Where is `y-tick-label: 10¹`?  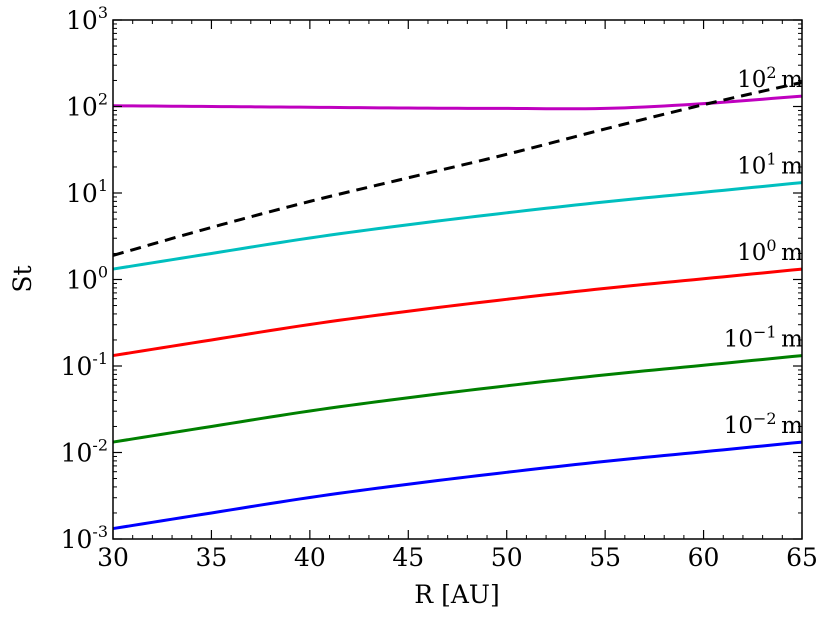
y-tick-label: 10¹ is located at coordinates (87, 192).